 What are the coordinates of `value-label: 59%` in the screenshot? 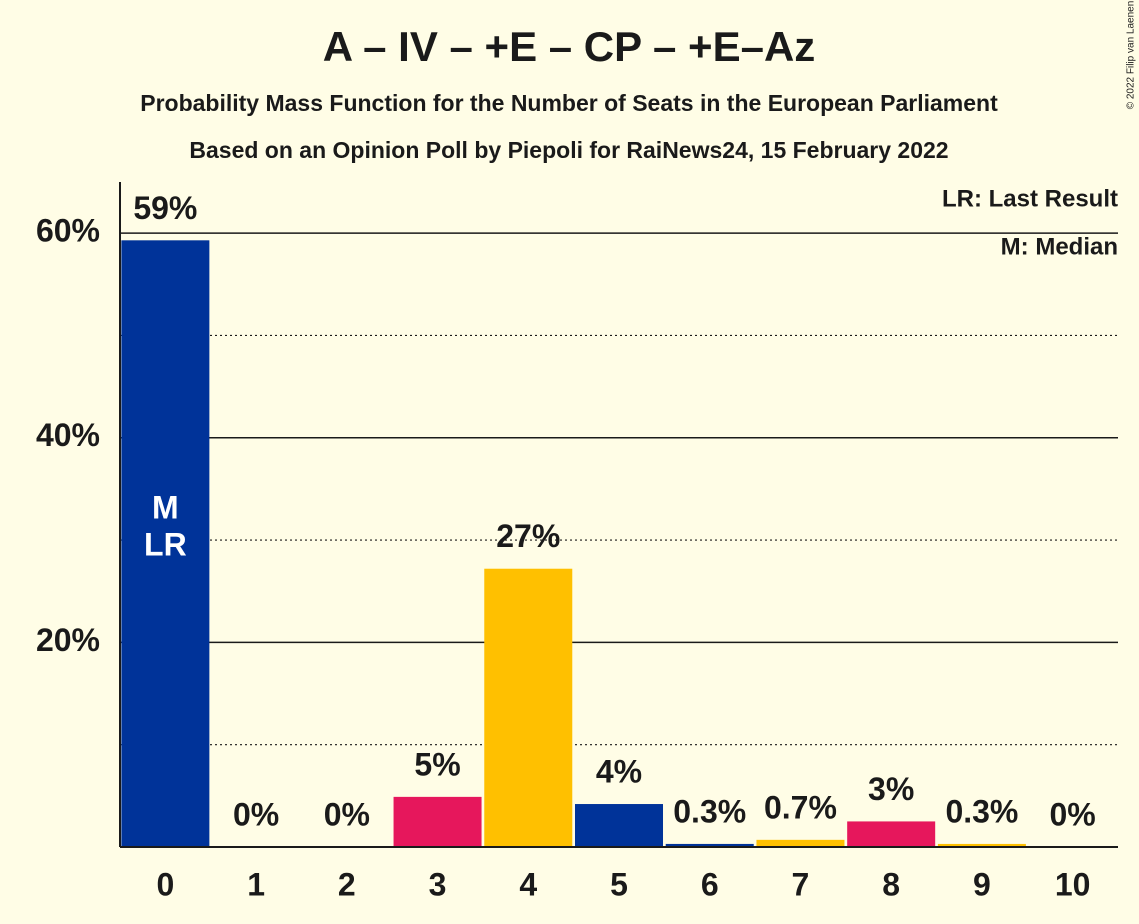 It's located at (165, 208).